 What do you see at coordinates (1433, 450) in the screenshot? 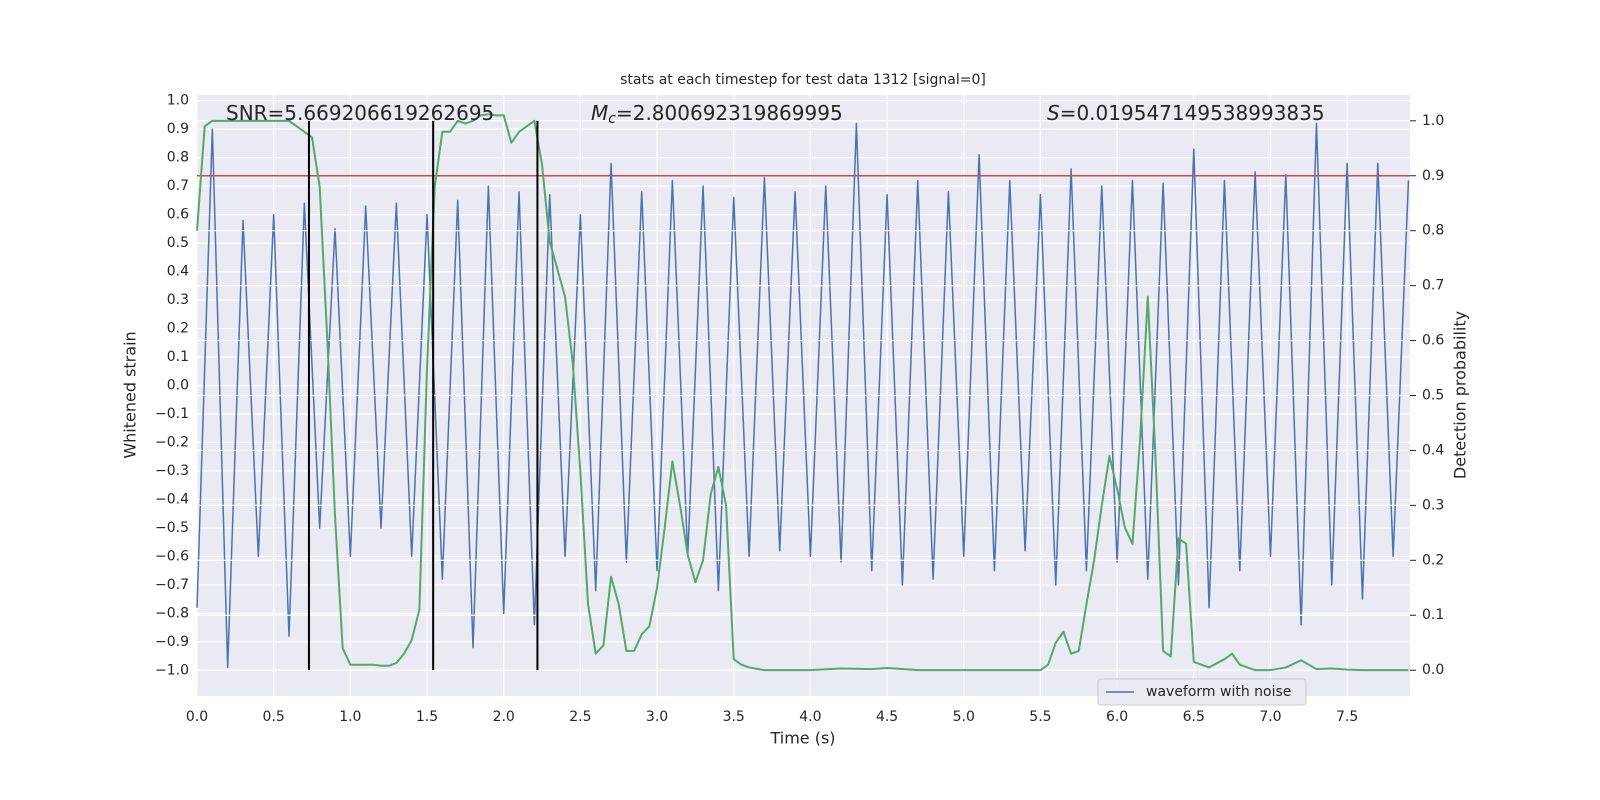
I see `y2-tick-label: 0.4` at bounding box center [1433, 450].